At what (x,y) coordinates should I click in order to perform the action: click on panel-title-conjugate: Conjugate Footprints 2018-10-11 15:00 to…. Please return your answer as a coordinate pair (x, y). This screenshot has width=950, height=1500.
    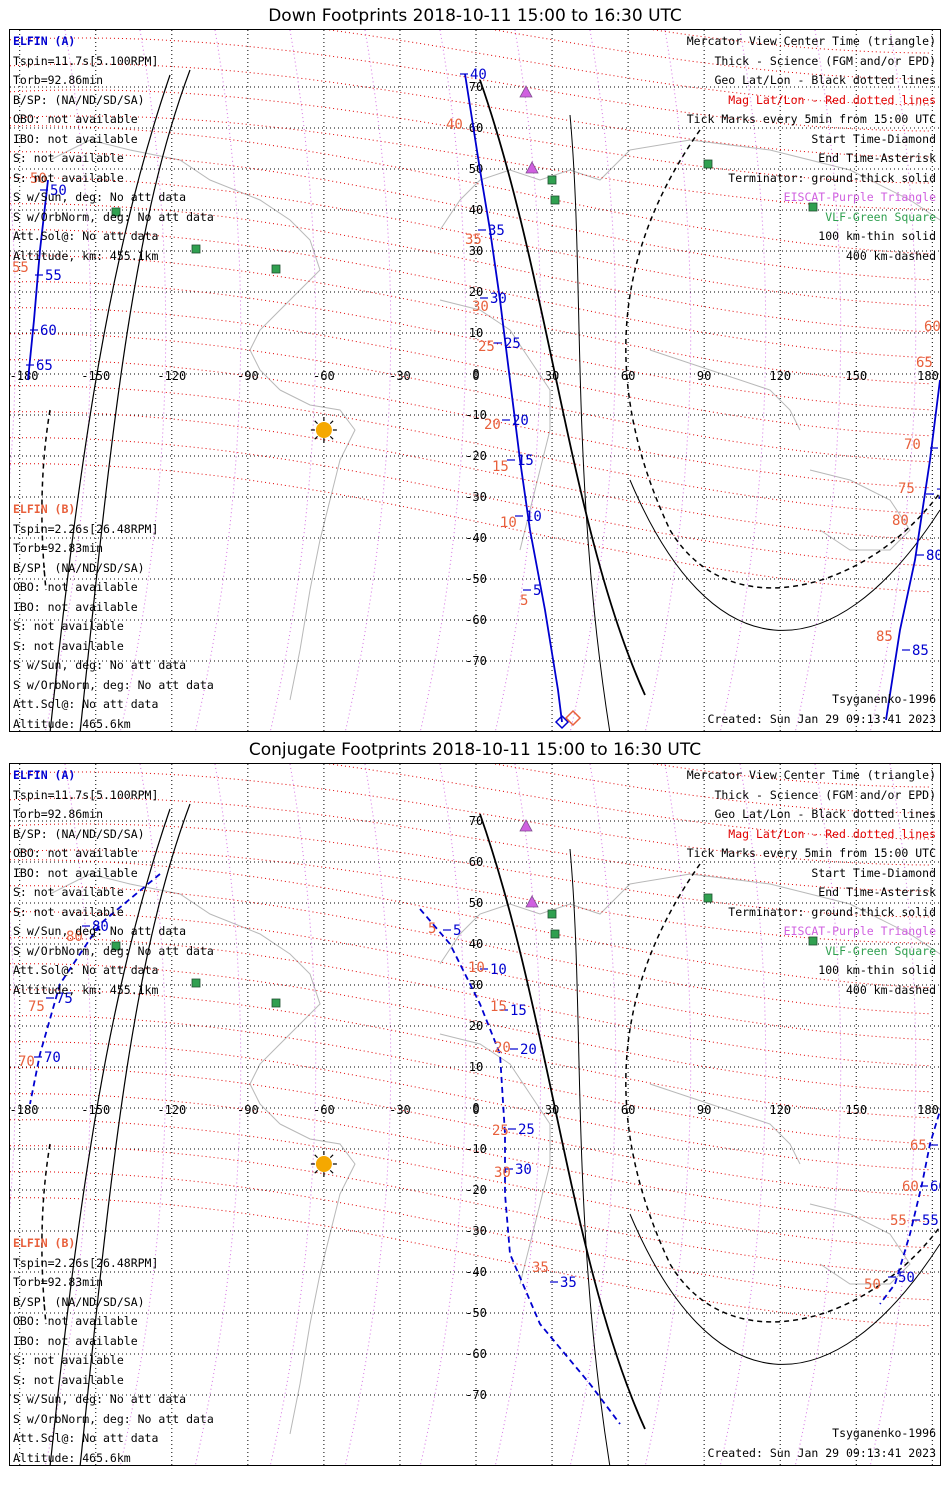
    Looking at the image, I should click on (475, 750).